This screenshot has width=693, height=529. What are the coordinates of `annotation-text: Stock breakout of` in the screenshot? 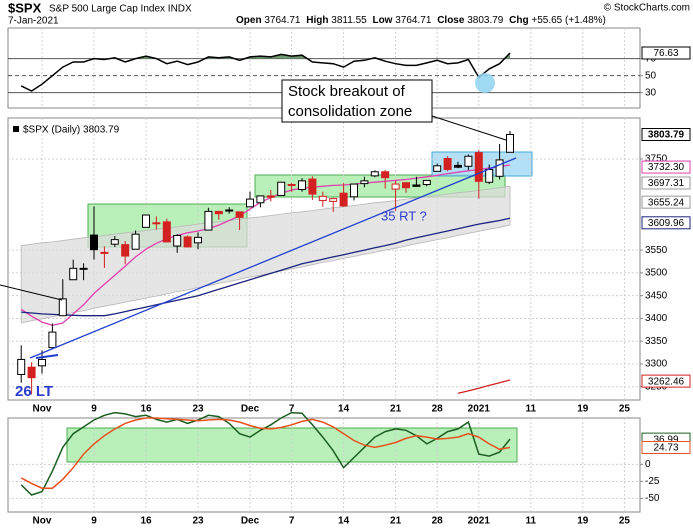 It's located at (347, 91).